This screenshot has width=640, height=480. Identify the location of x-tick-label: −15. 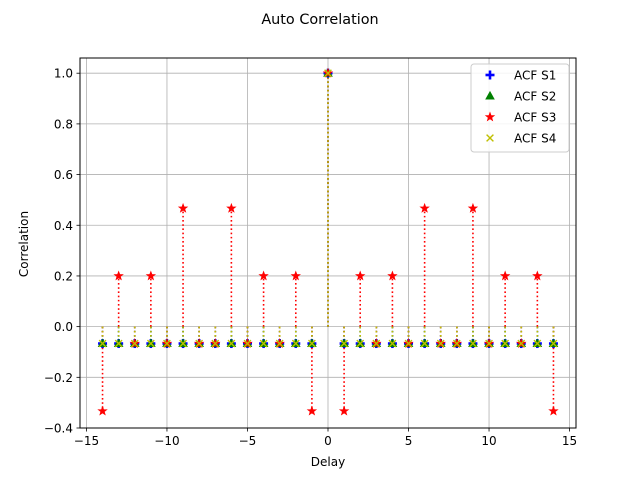
(86, 441).